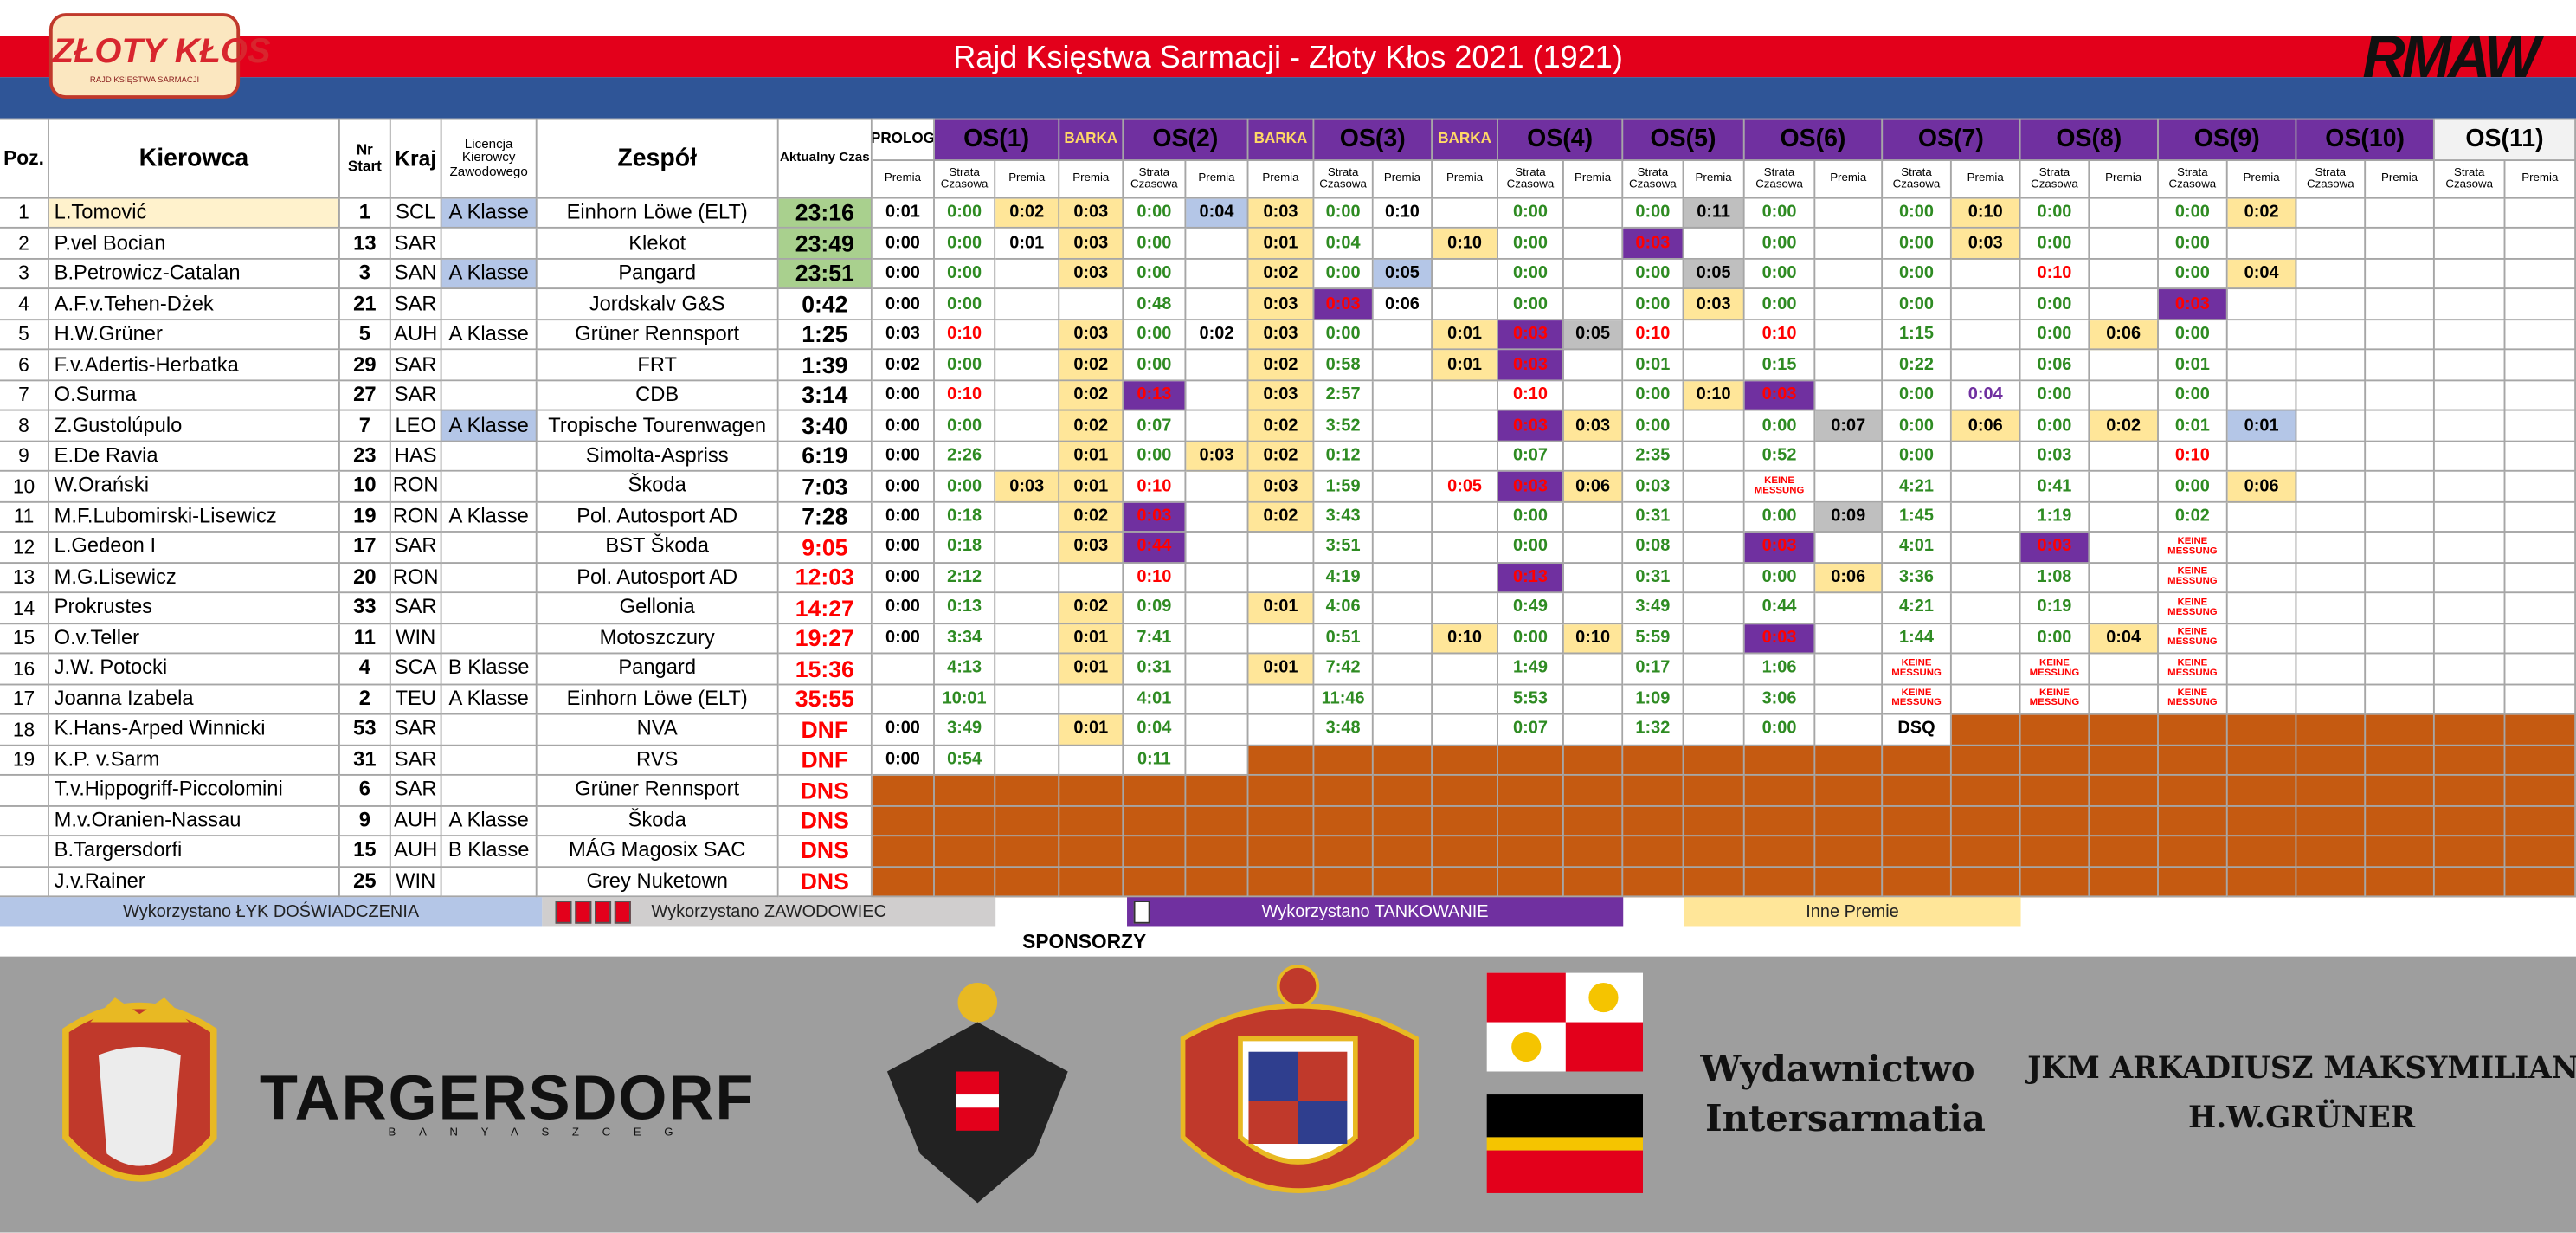  Describe the element at coordinates (365, 882) in the screenshot. I see `start-number: 25` at that location.